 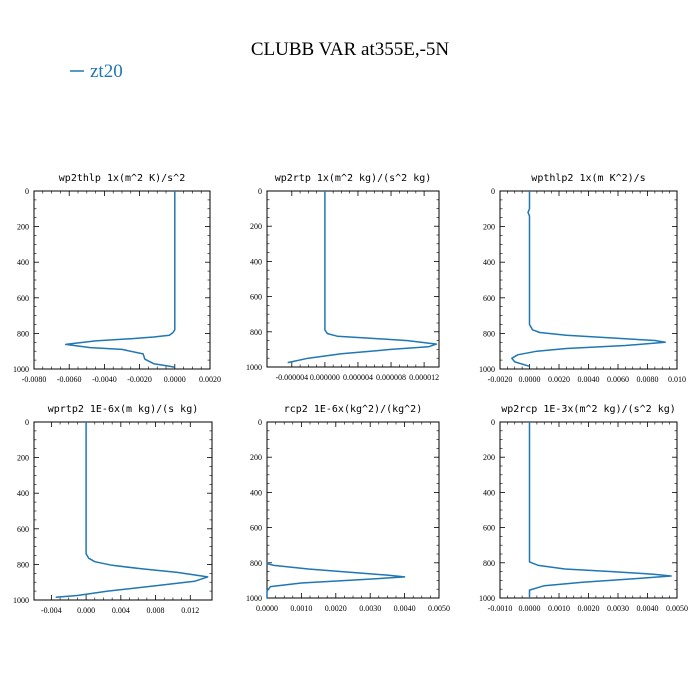 What do you see at coordinates (353, 178) in the screenshot?
I see `panel-title: wp2rtp 1x(m^2 kg)/(s^2 kg)` at bounding box center [353, 178].